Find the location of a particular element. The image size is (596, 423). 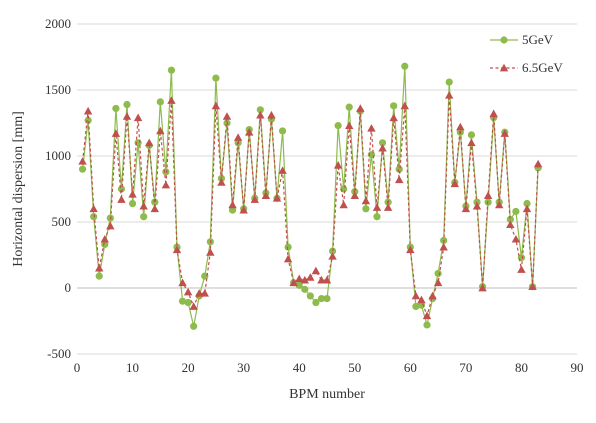

x-tick-label: 90 is located at coordinates (577, 367).